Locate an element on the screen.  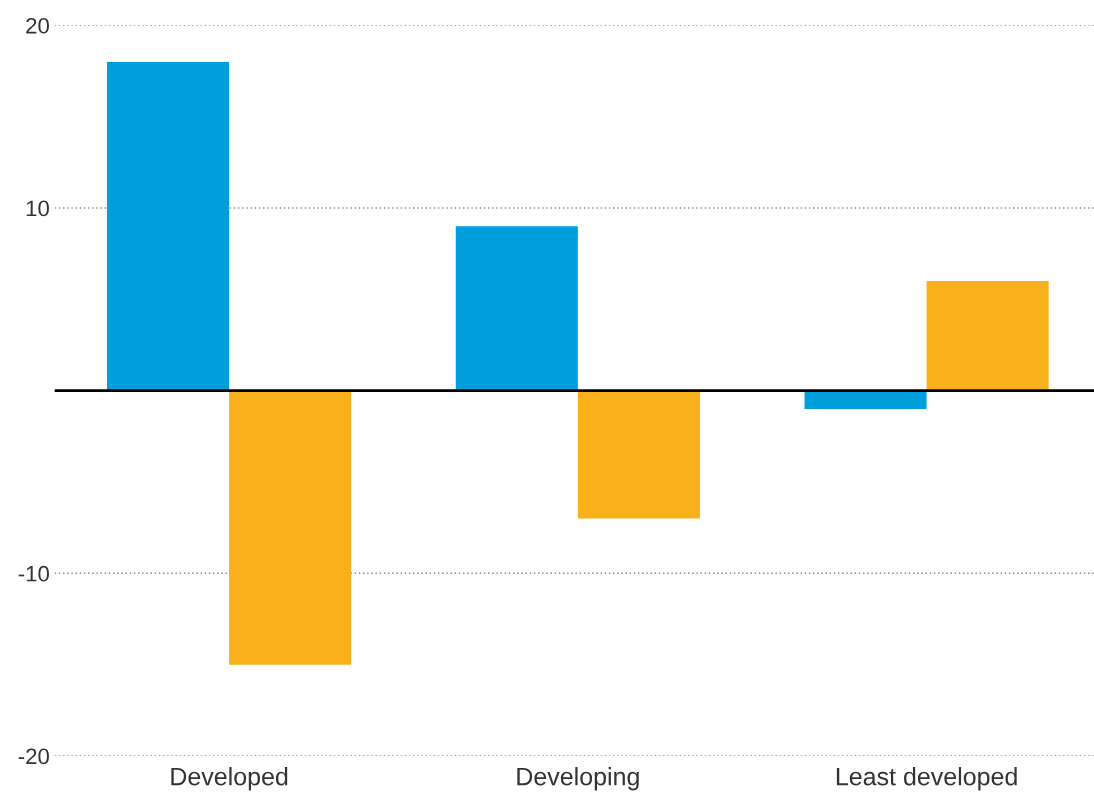
y-tick-label: 20 is located at coordinates (37, 25).